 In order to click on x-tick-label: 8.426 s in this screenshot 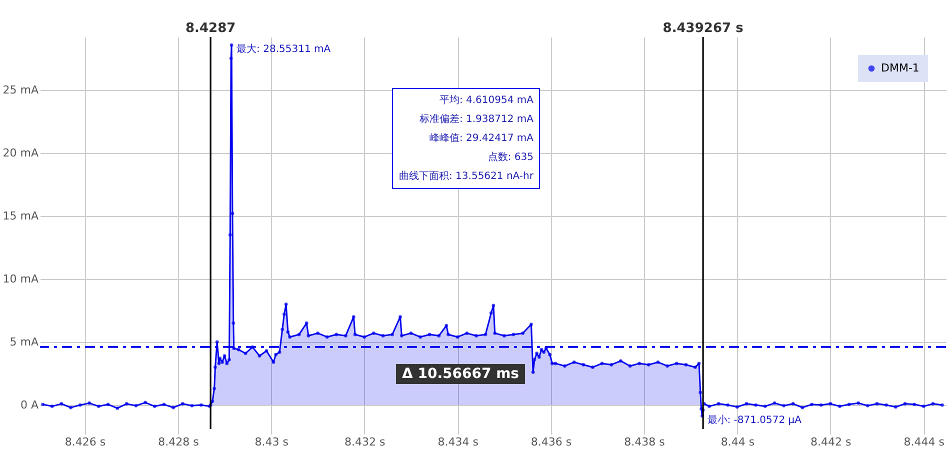, I will do `click(85, 442)`.